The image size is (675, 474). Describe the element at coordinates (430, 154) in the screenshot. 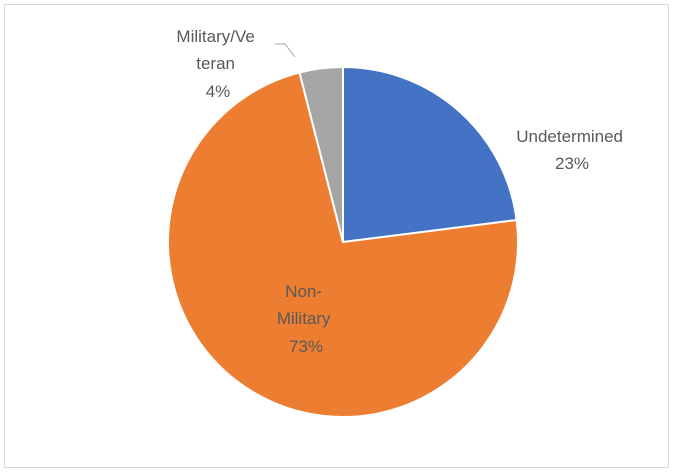

I see `pie-slice-undetermined` at that location.